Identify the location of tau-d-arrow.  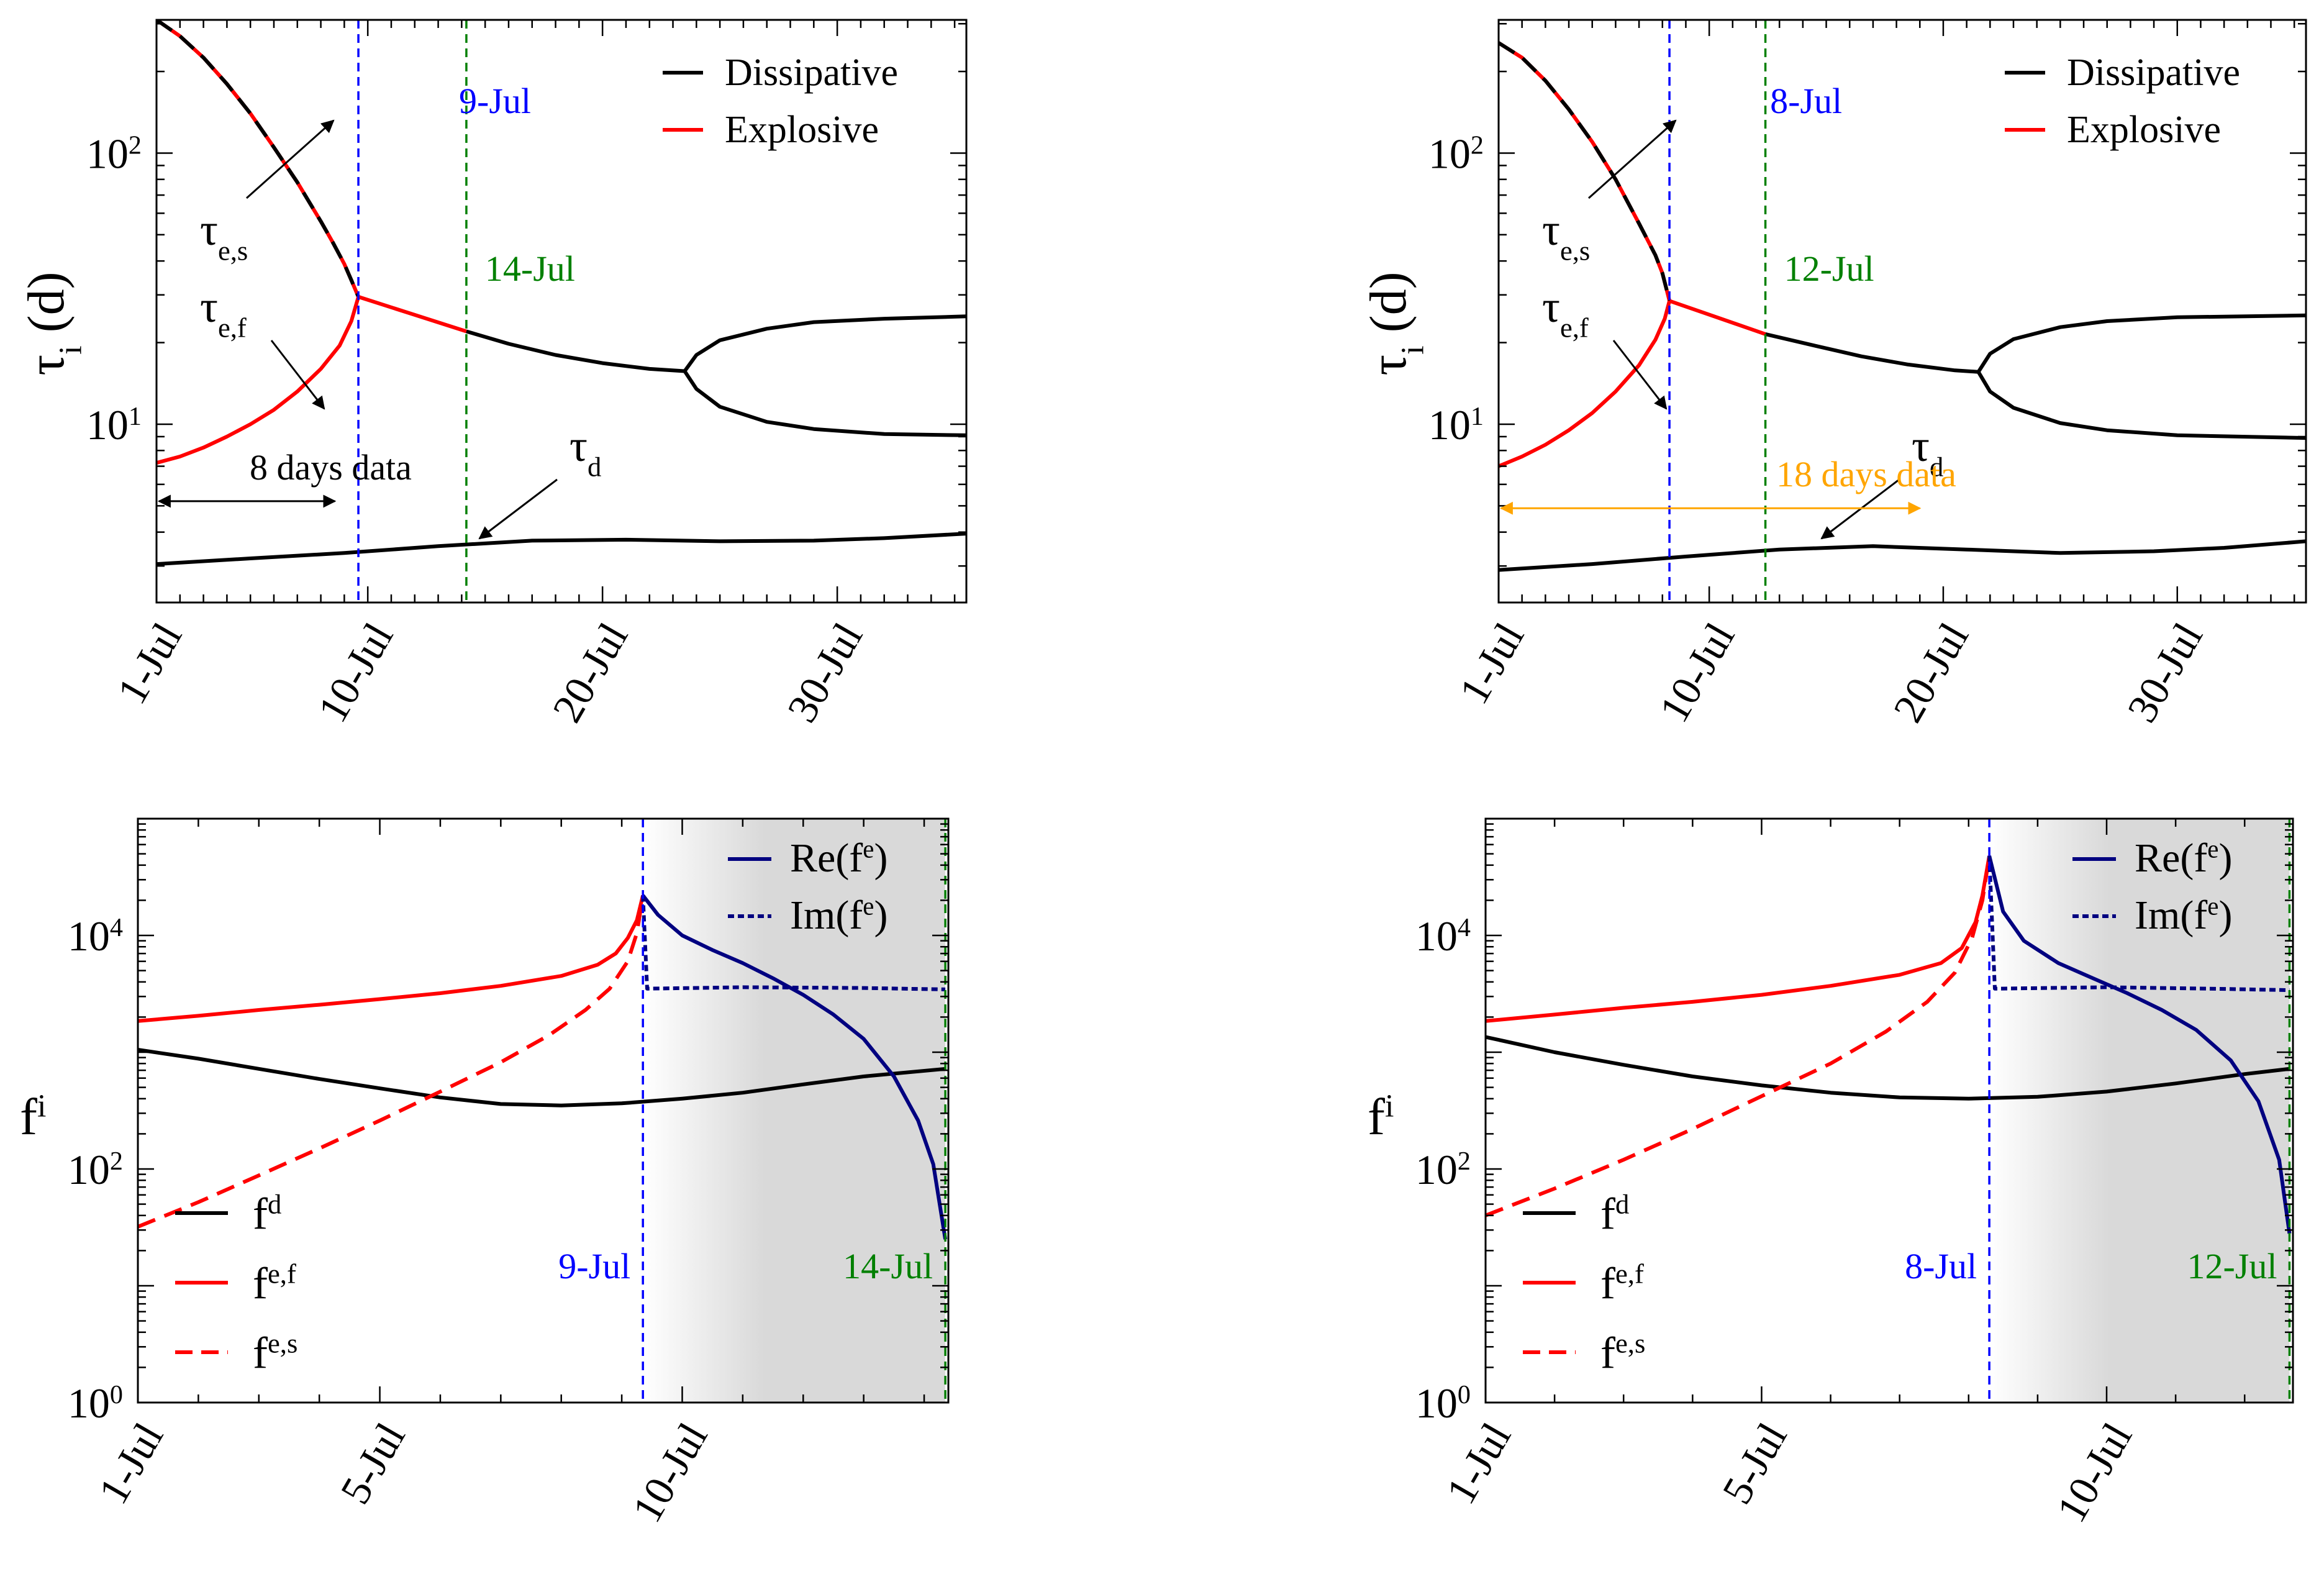
(518, 509).